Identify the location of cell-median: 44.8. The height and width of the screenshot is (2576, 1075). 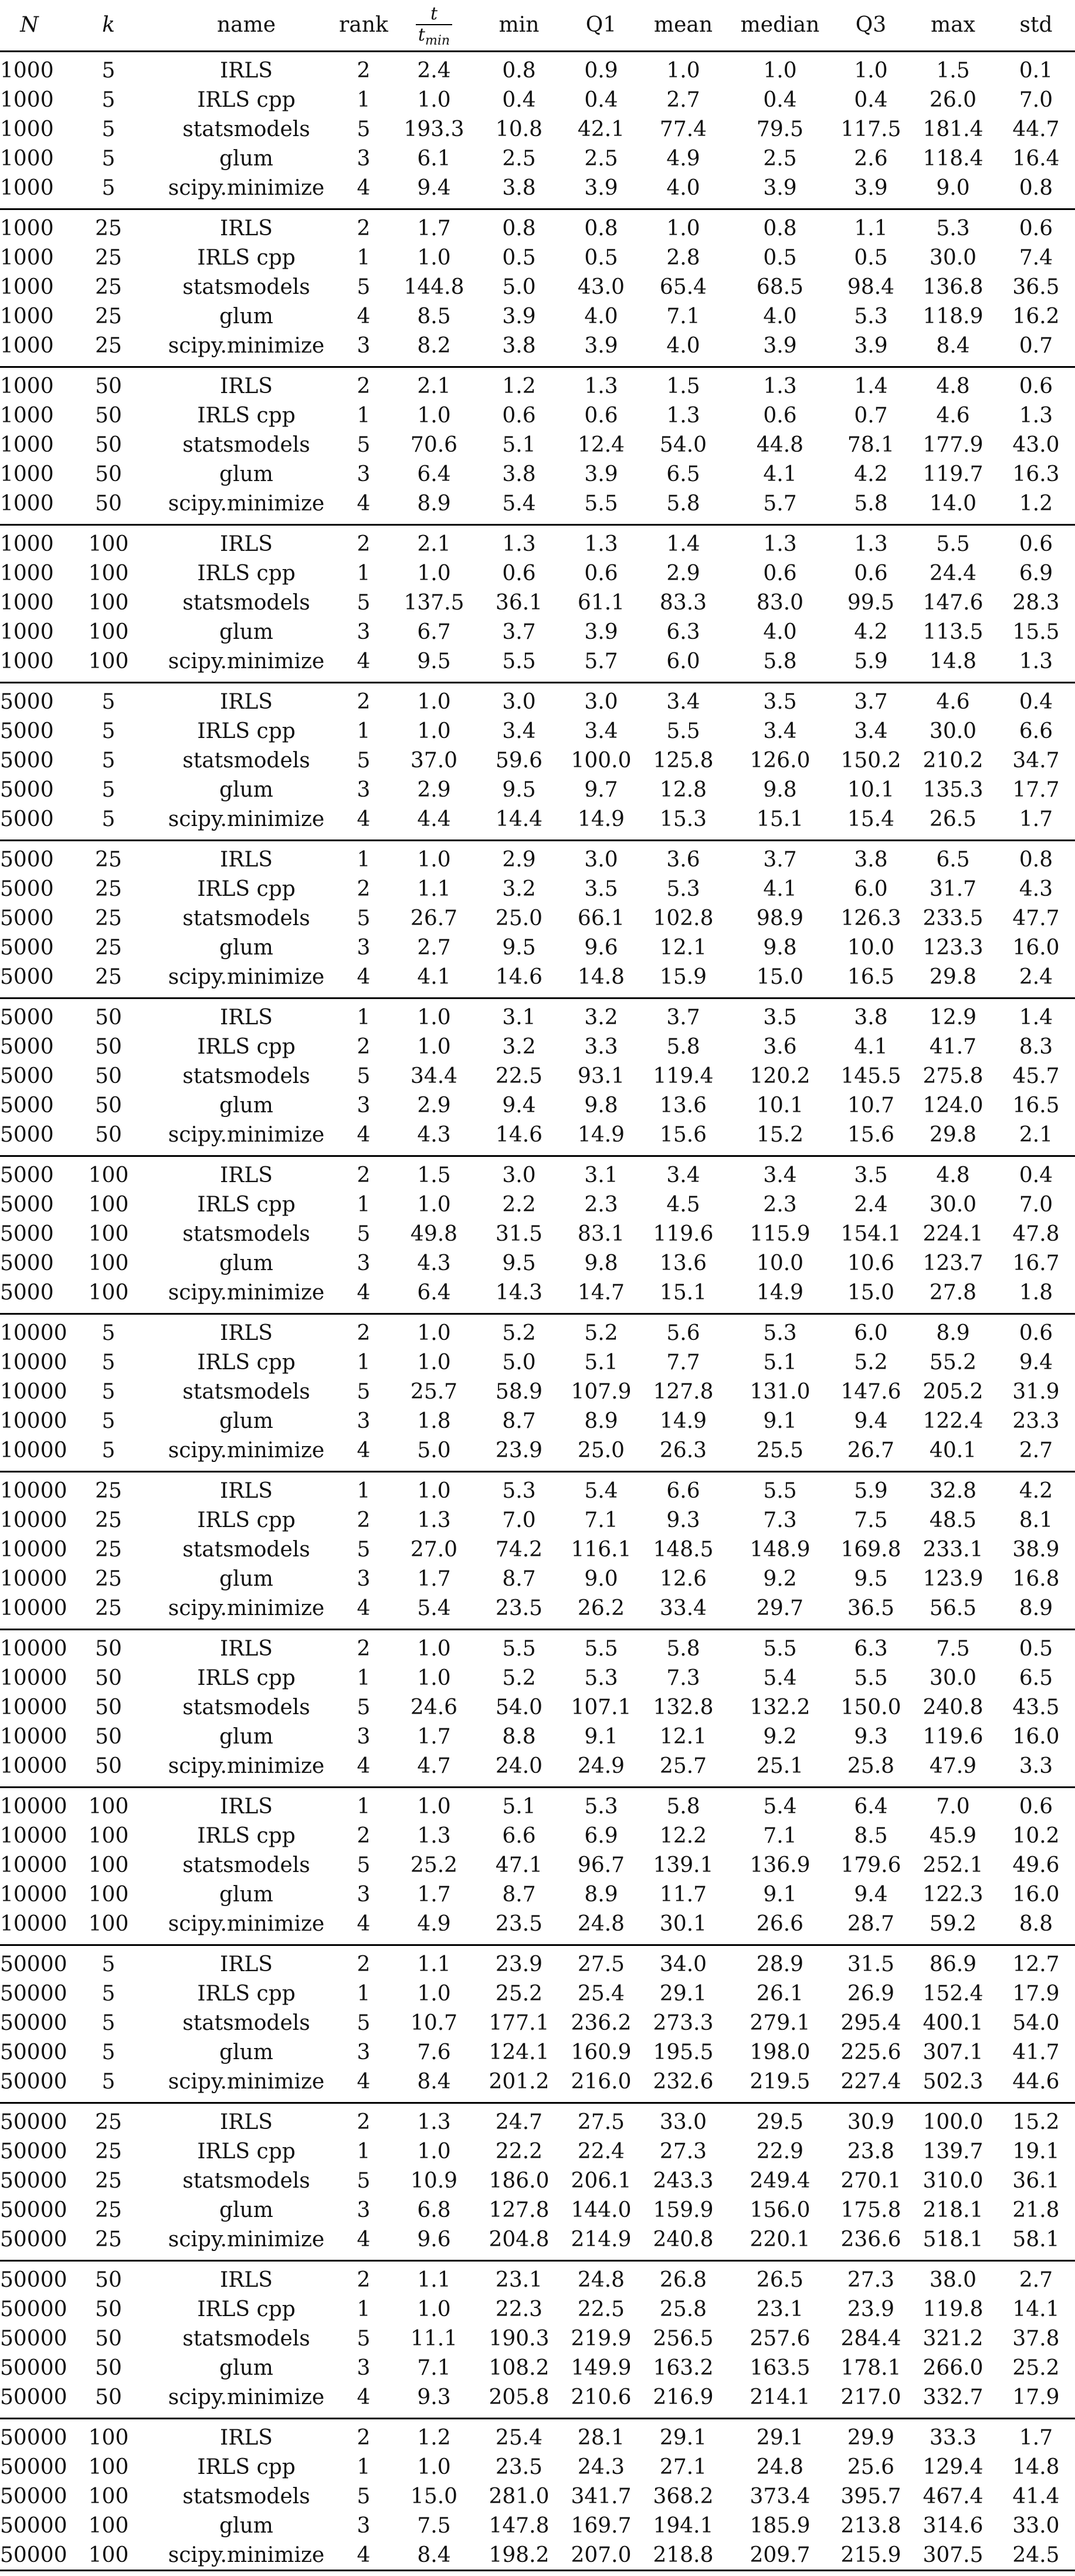
(780, 445).